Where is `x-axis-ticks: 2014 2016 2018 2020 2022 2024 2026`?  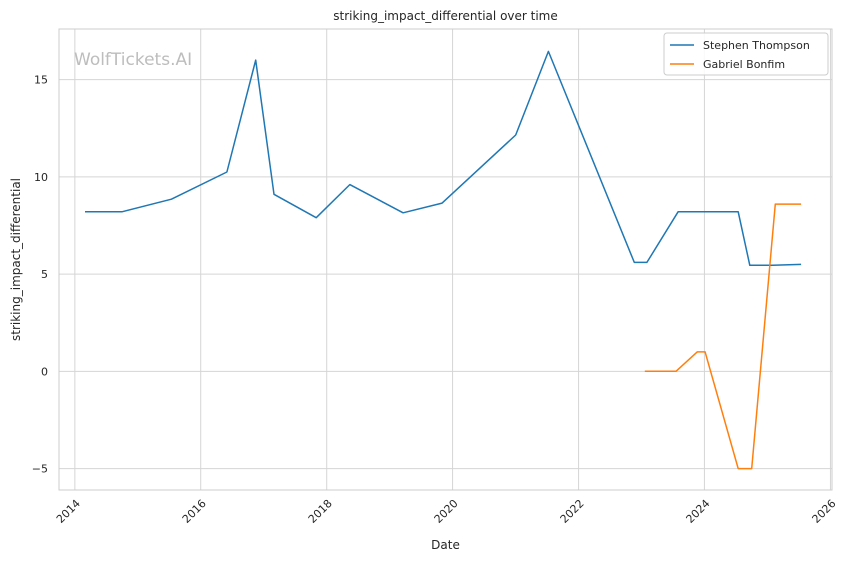 x-axis-ticks: 2014 2016 2018 2020 2022 2024 2026 is located at coordinates (446, 511).